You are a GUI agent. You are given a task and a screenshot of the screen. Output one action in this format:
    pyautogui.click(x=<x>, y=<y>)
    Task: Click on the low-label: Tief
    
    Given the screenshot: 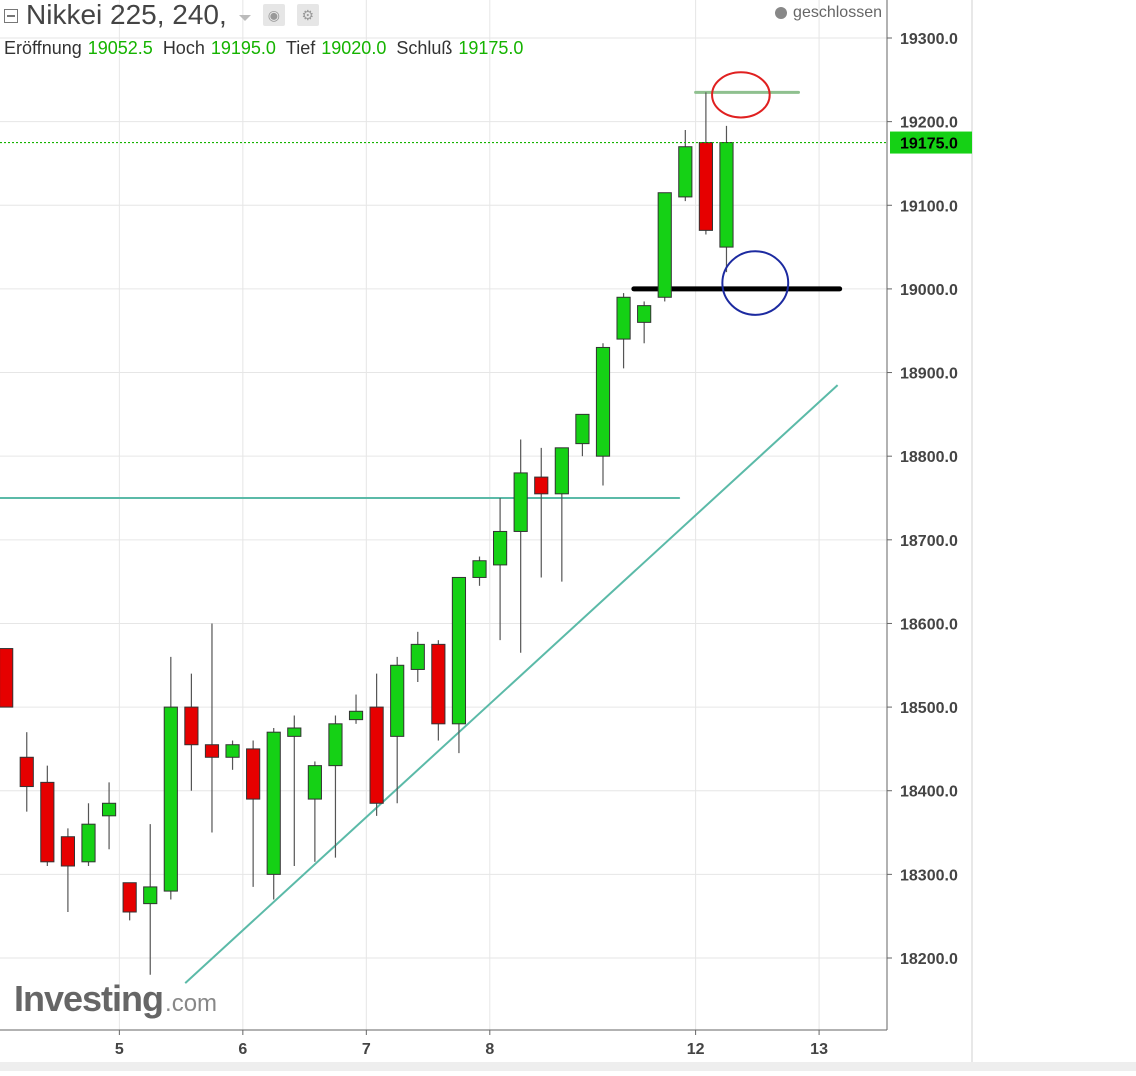 What is the action you would take?
    pyautogui.click(x=300, y=48)
    